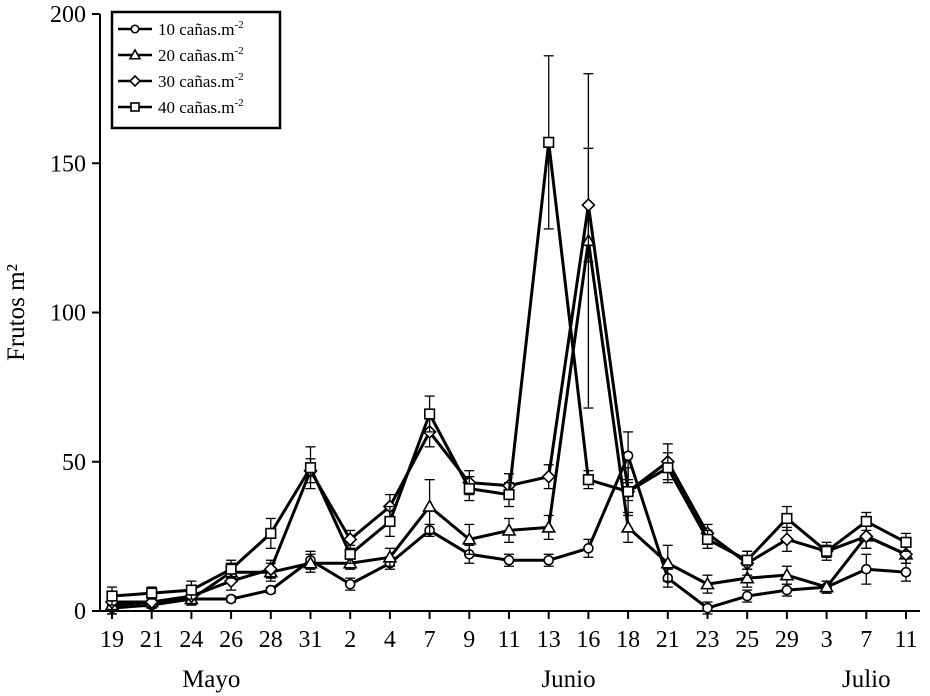  What do you see at coordinates (271, 640) in the screenshot?
I see `x-tick-label: 28` at bounding box center [271, 640].